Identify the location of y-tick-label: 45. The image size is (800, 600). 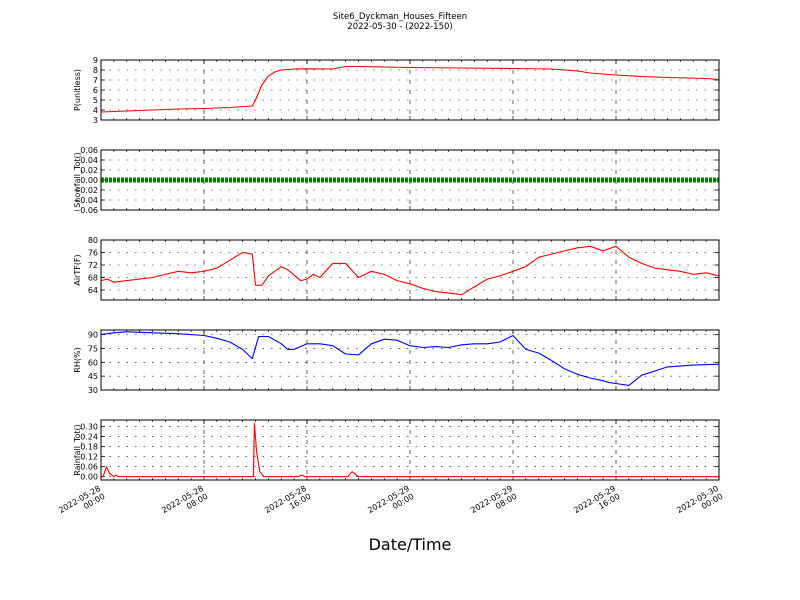
(93, 376).